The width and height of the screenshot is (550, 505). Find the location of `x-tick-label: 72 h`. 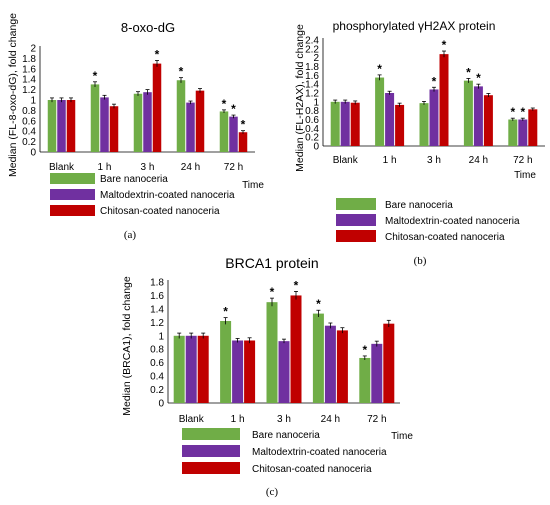

x-tick-label: 72 h is located at coordinates (376, 419).